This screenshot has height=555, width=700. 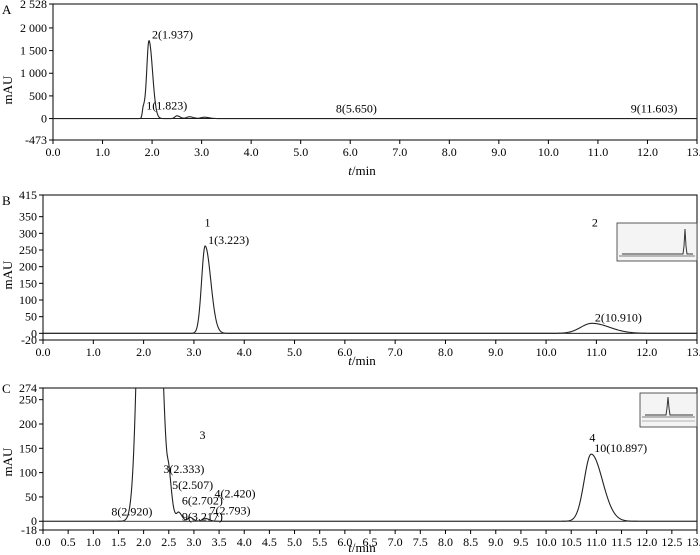 What do you see at coordinates (202, 501) in the screenshot?
I see `peak-label: 6(2.702)` at bounding box center [202, 501].